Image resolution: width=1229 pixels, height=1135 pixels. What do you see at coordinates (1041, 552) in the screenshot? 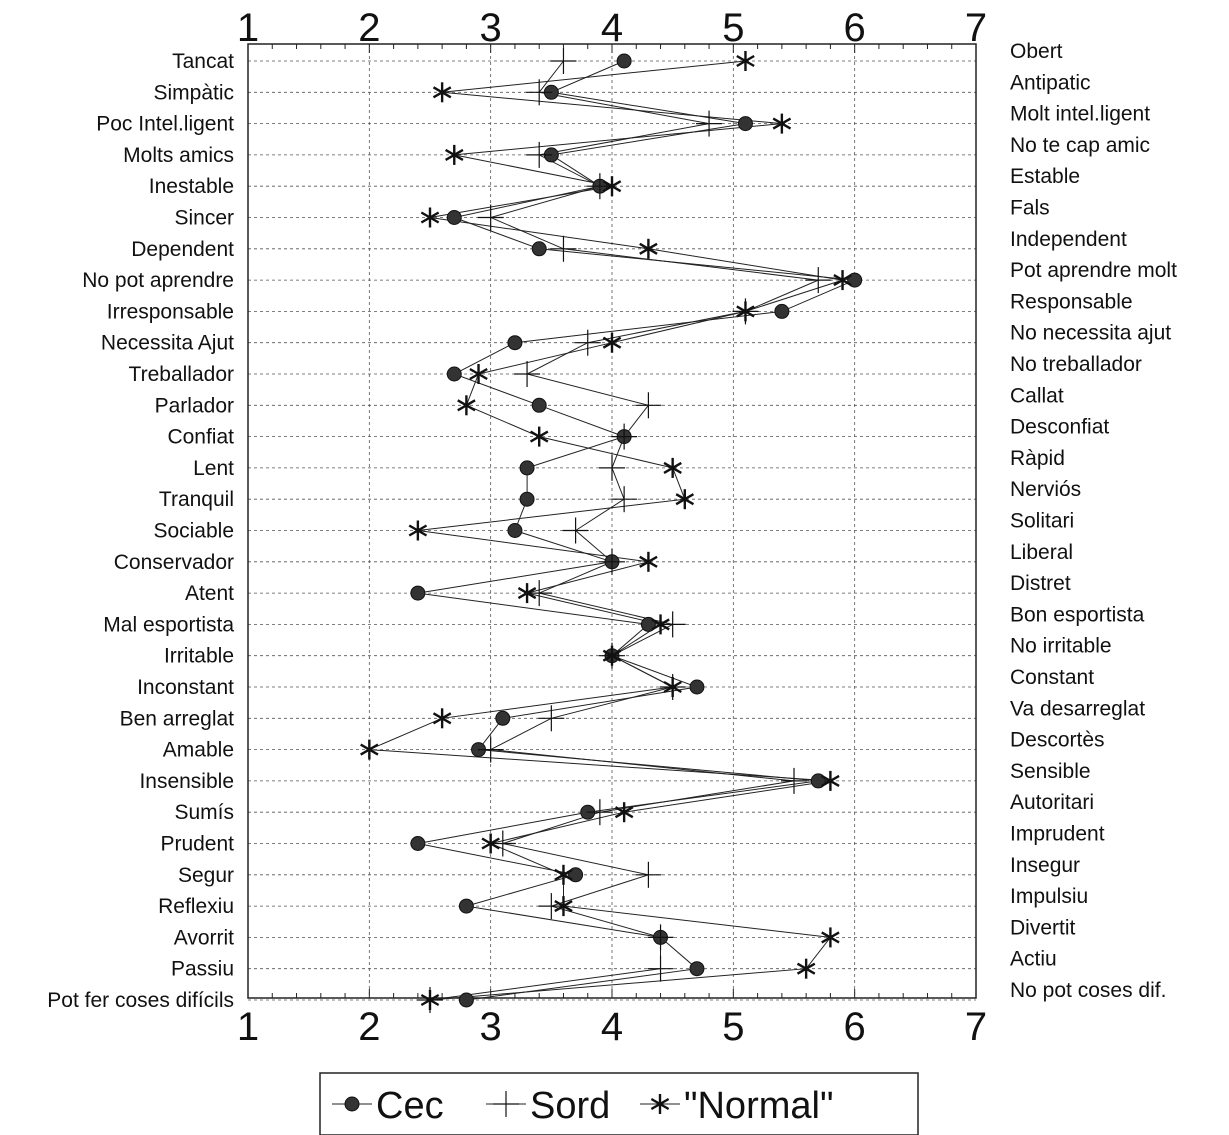
I see `right-label: Liberal` at bounding box center [1041, 552].